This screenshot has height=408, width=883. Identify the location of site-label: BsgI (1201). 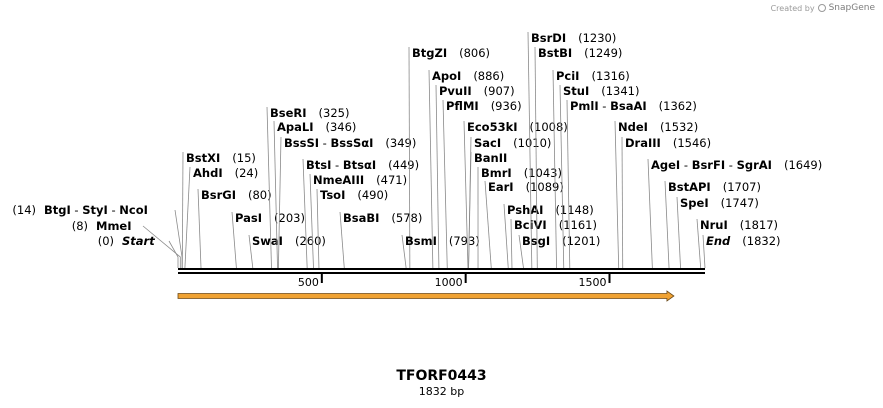
(561, 241).